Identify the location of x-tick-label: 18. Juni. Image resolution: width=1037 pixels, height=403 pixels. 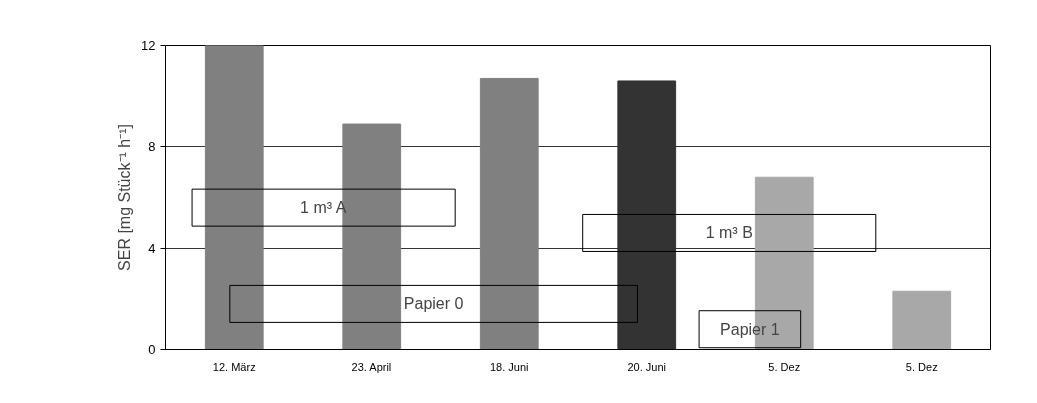
(509, 366).